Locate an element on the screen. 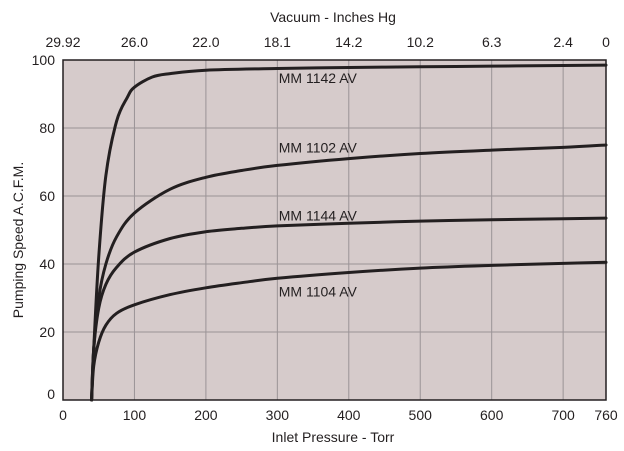 Image resolution: width=624 pixels, height=451 pixels. top-tick-label: 10.2 is located at coordinates (420, 42).